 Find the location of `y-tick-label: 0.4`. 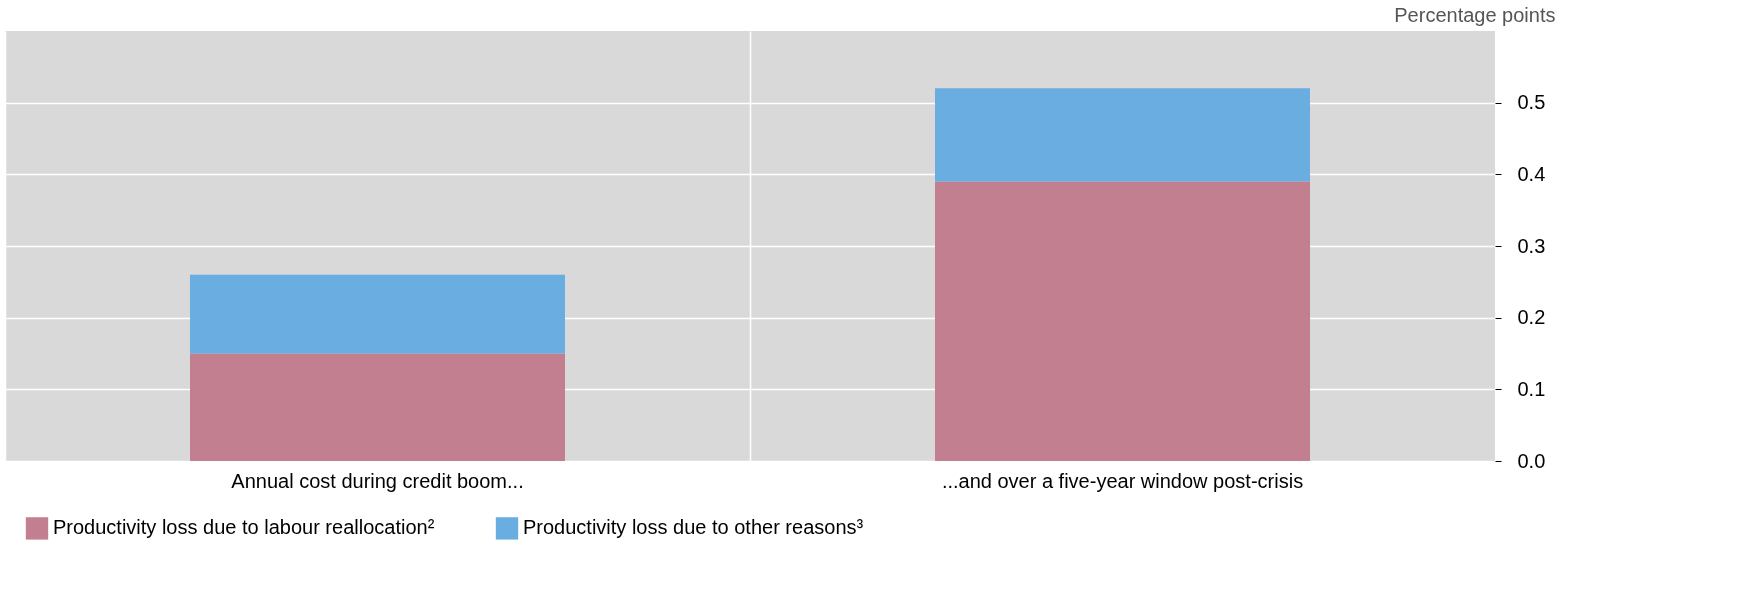

y-tick-label: 0.4 is located at coordinates (1531, 173).